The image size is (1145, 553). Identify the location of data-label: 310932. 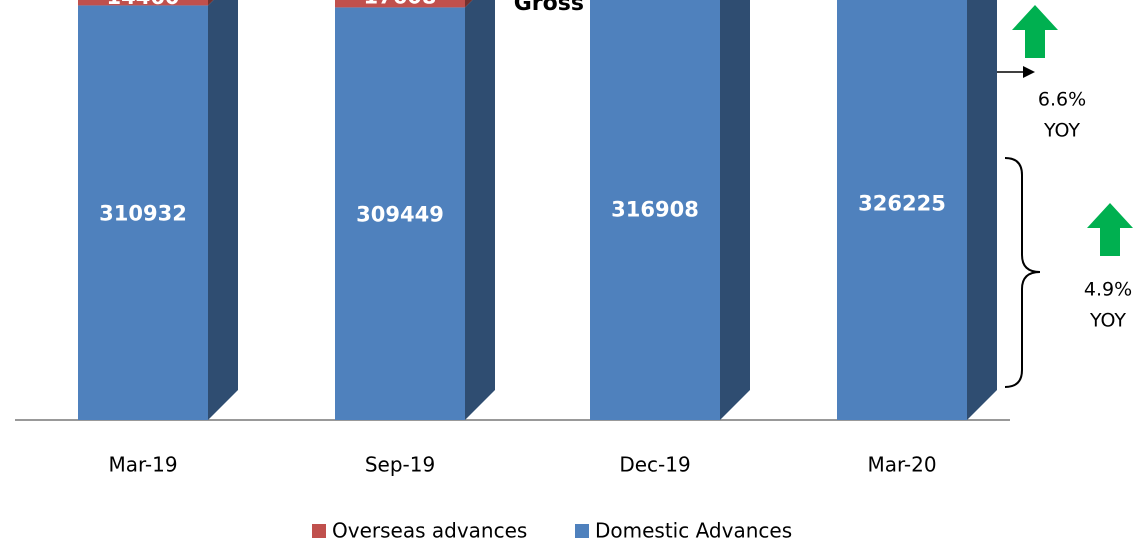
(143, 214).